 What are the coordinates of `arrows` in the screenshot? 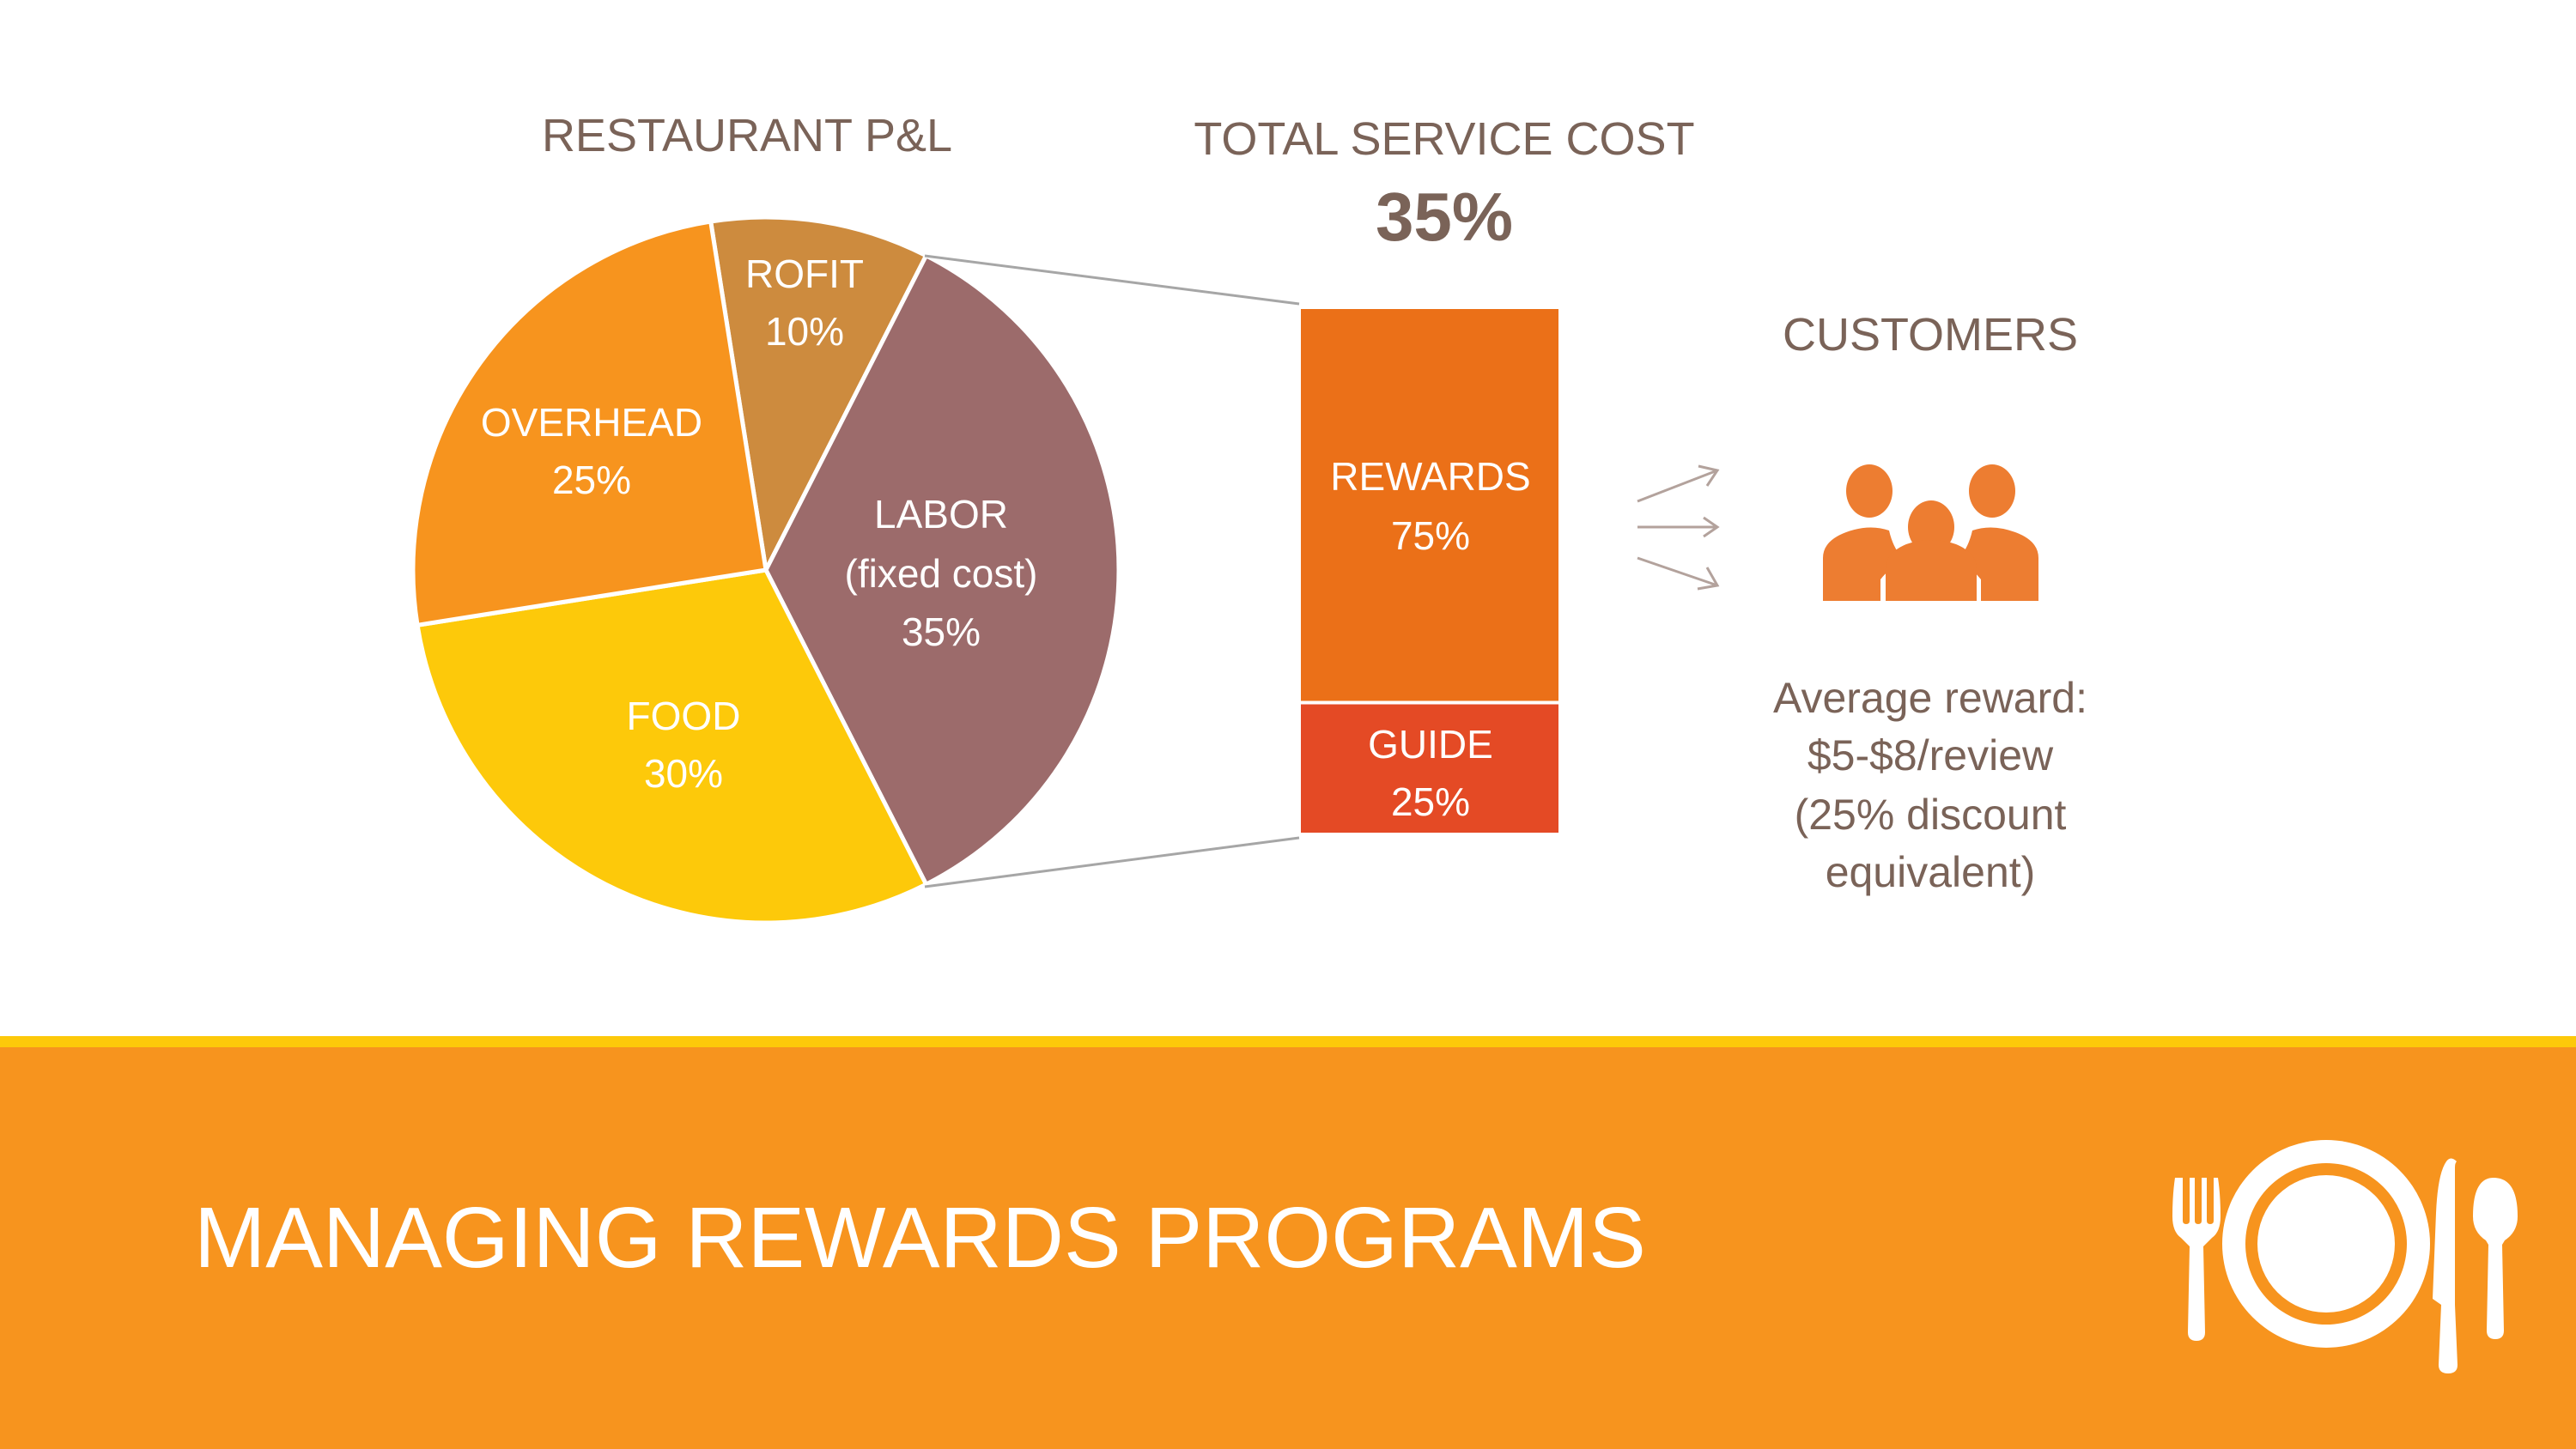 It's located at (1678, 527).